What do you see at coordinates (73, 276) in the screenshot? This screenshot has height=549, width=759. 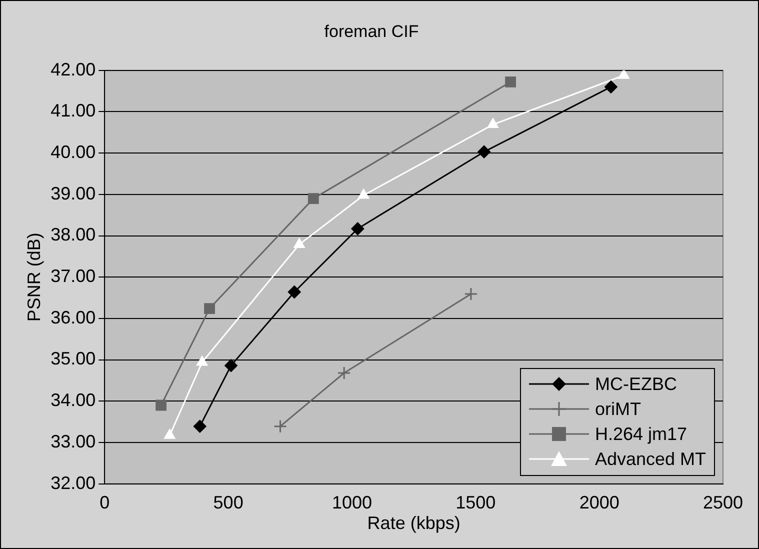 I see `y-tick-label: 37.00` at bounding box center [73, 276].